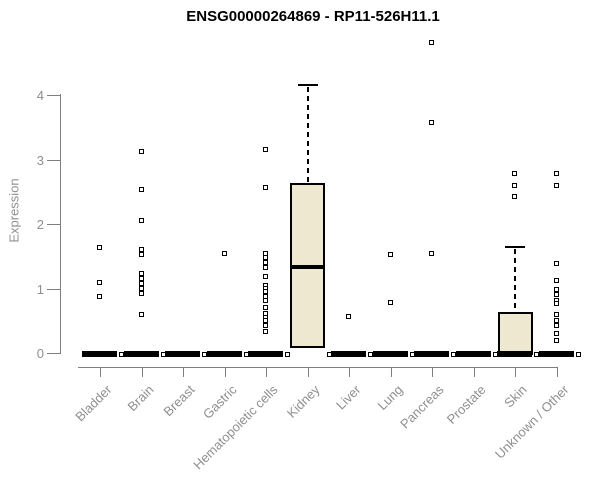  Describe the element at coordinates (40, 160) in the screenshot. I see `y-axis-tick-label: 3` at that location.